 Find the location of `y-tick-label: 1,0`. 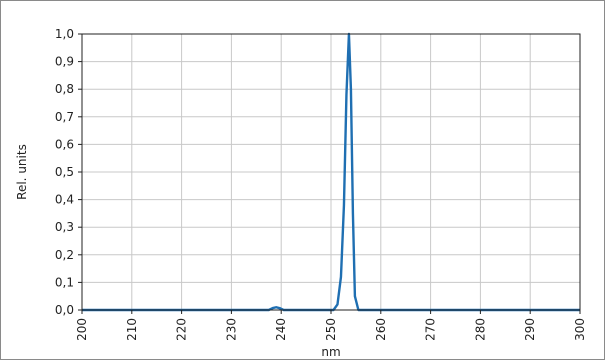

y-tick-label: 1,0 is located at coordinates (64, 34).